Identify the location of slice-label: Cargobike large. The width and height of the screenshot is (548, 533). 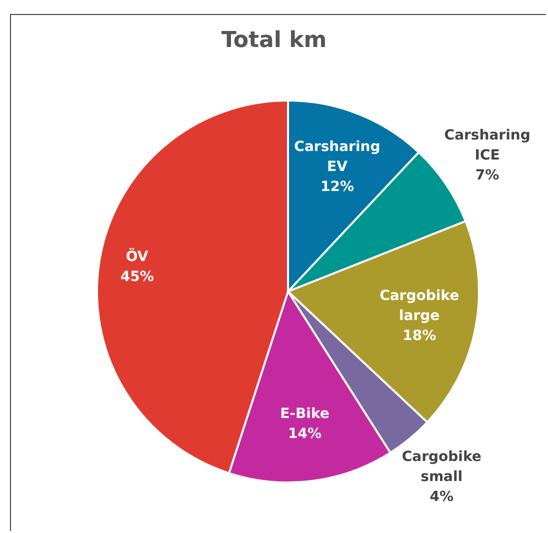
(420, 306).